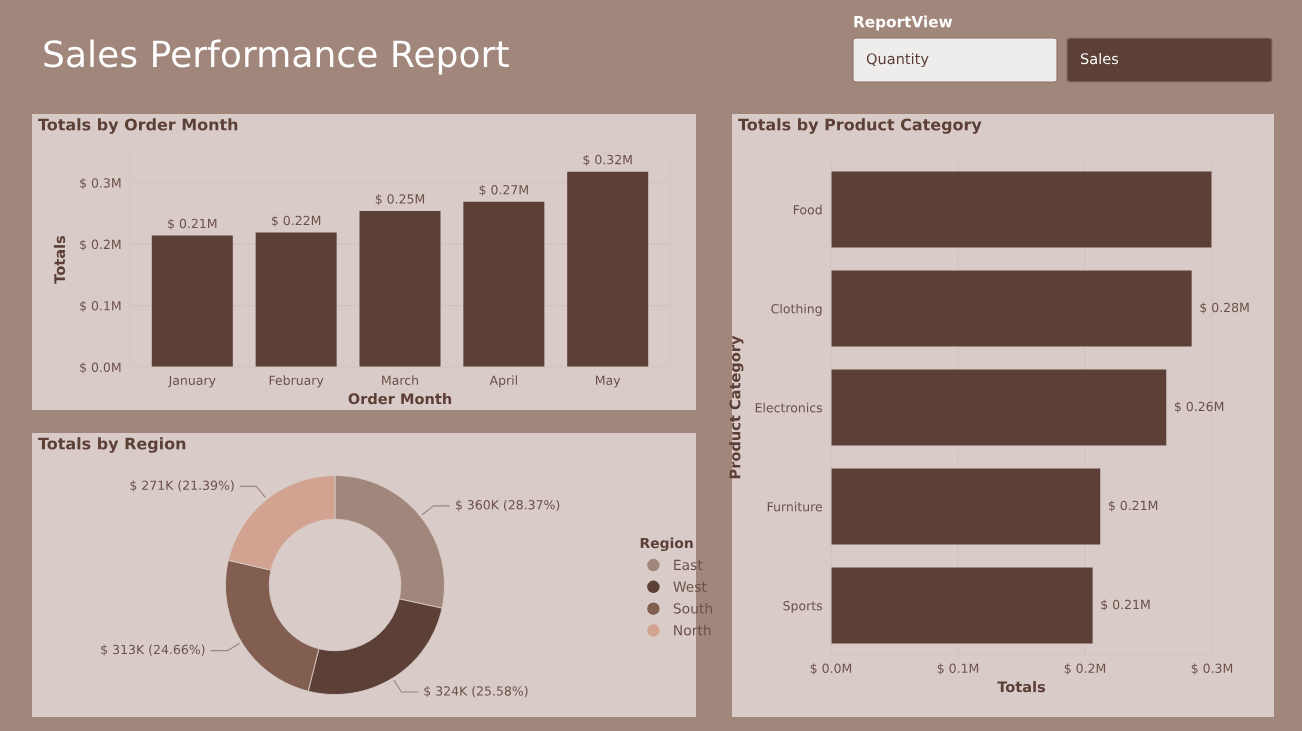 Image resolution: width=1302 pixels, height=731 pixels. Describe the element at coordinates (903, 23) in the screenshot. I see `text: ReportView` at that location.